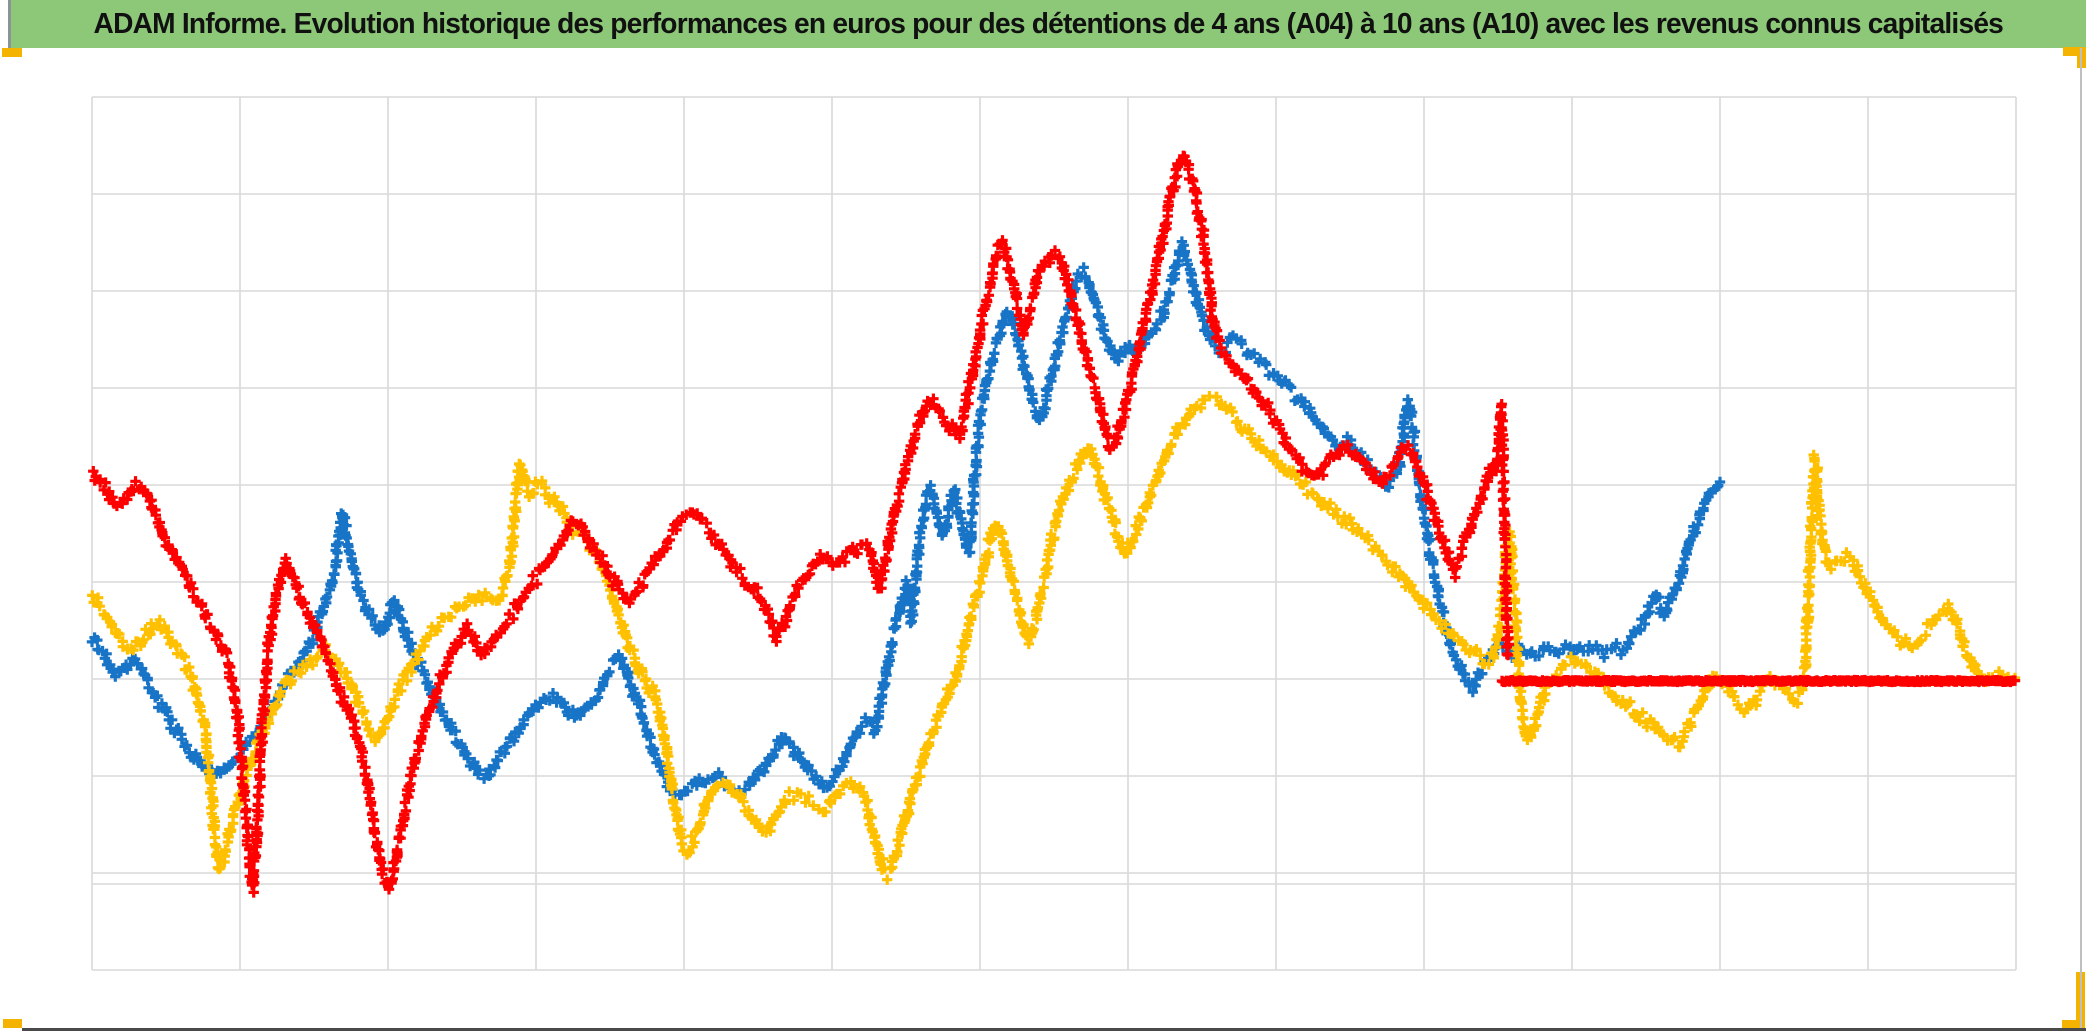 Image resolution: width=2086 pixels, height=1031 pixels. Describe the element at coordinates (2074, 51) in the screenshot. I see `corner-marker-top-right-icon` at that location.